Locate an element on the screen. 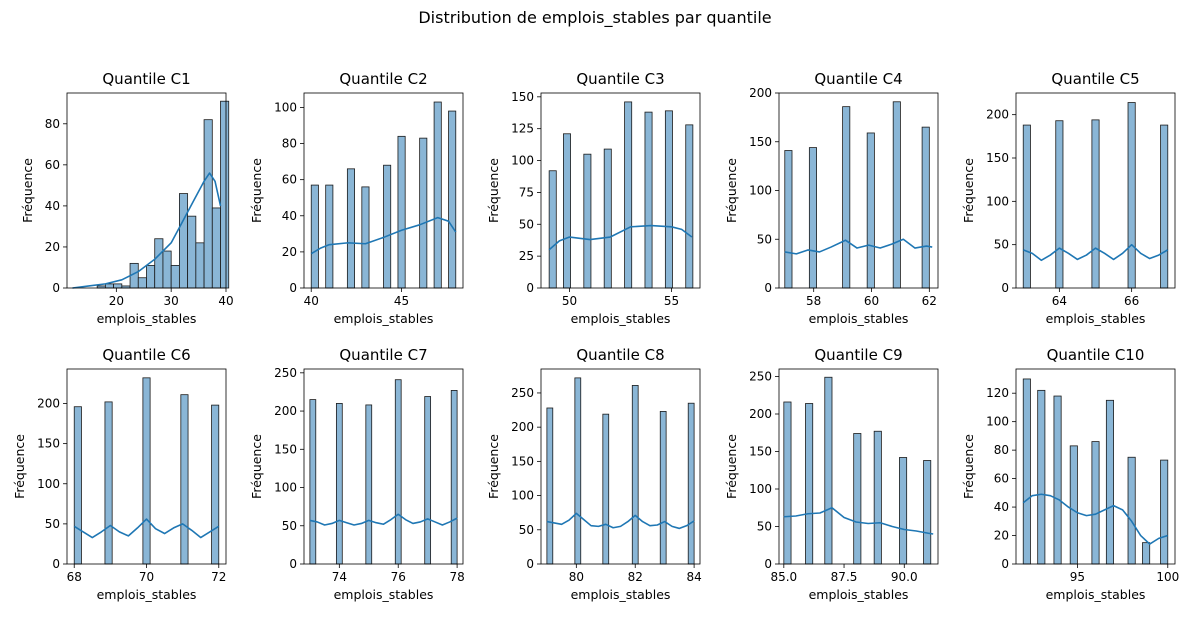  x-tick-label: 72 is located at coordinates (218, 577).